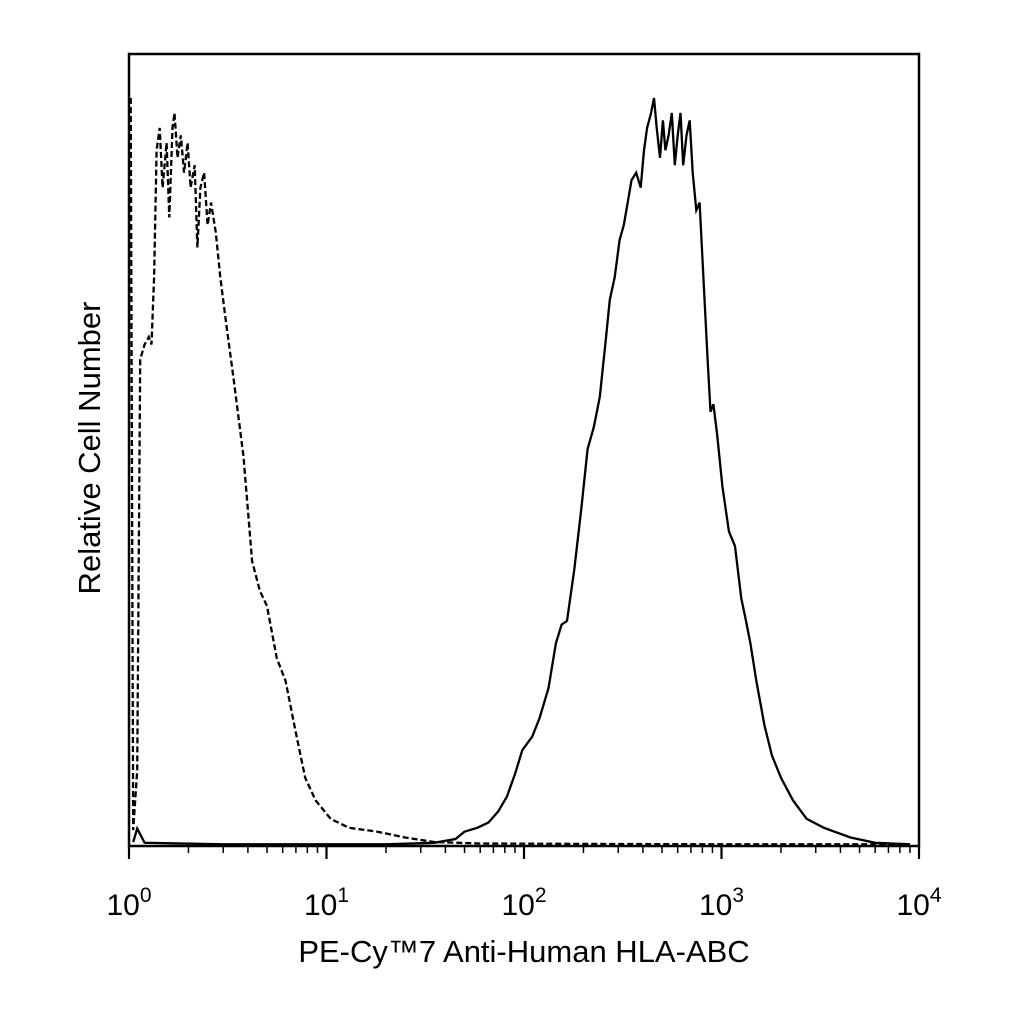 This screenshot has height=1029, width=1024. Describe the element at coordinates (936, 895) in the screenshot. I see `x-tick-exponent: 4` at that location.